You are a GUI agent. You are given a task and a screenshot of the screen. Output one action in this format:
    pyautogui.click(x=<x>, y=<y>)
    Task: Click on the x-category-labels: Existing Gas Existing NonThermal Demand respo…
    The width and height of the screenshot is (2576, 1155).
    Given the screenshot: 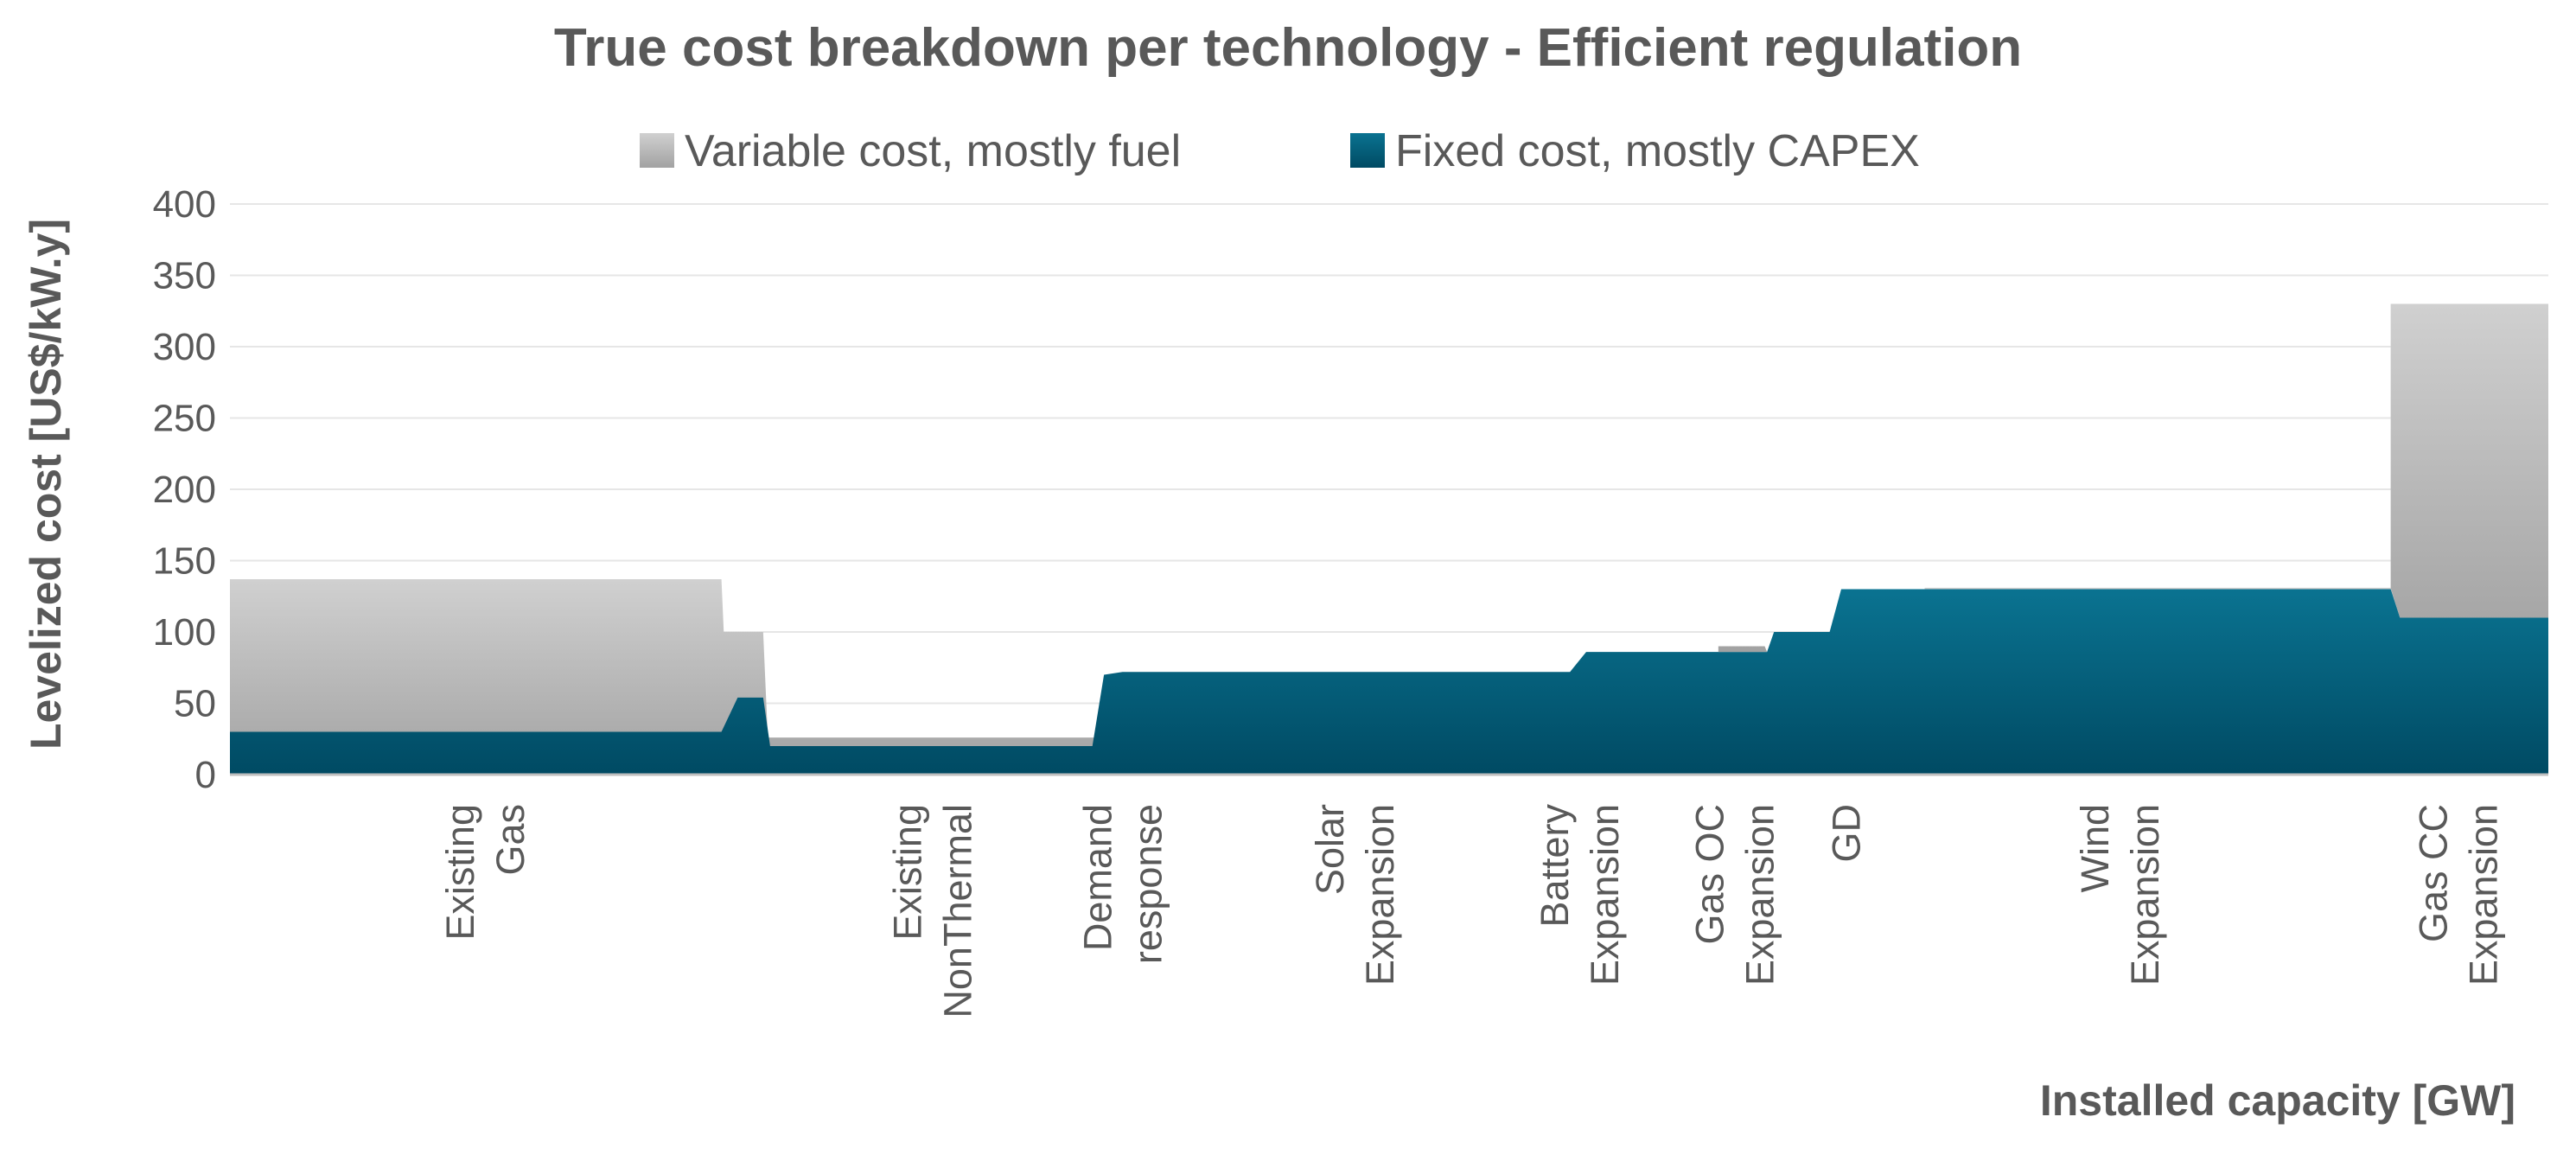 What is the action you would take?
    pyautogui.click(x=1471, y=911)
    